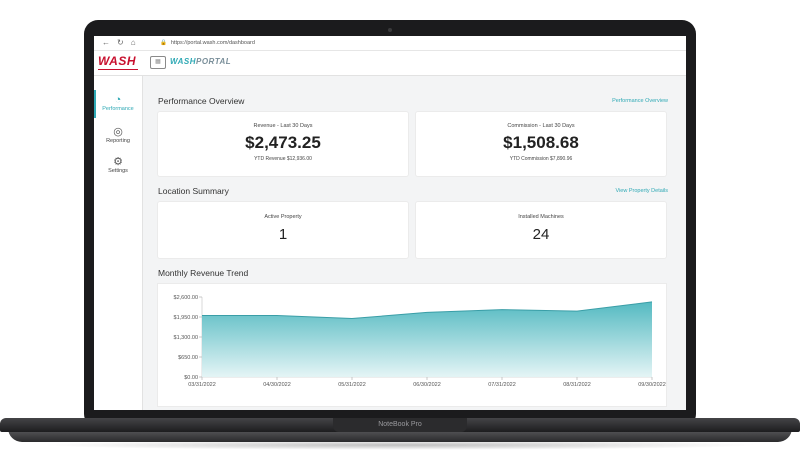 The height and width of the screenshot is (466, 800). I want to click on sidebar-item-performance: ◔ Performance, so click(118, 103).